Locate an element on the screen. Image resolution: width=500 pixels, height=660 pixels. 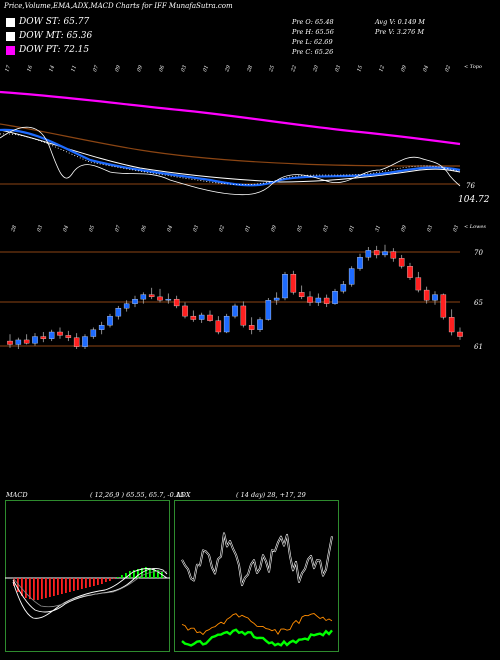
macd-panel is located at coordinates (87, 576).